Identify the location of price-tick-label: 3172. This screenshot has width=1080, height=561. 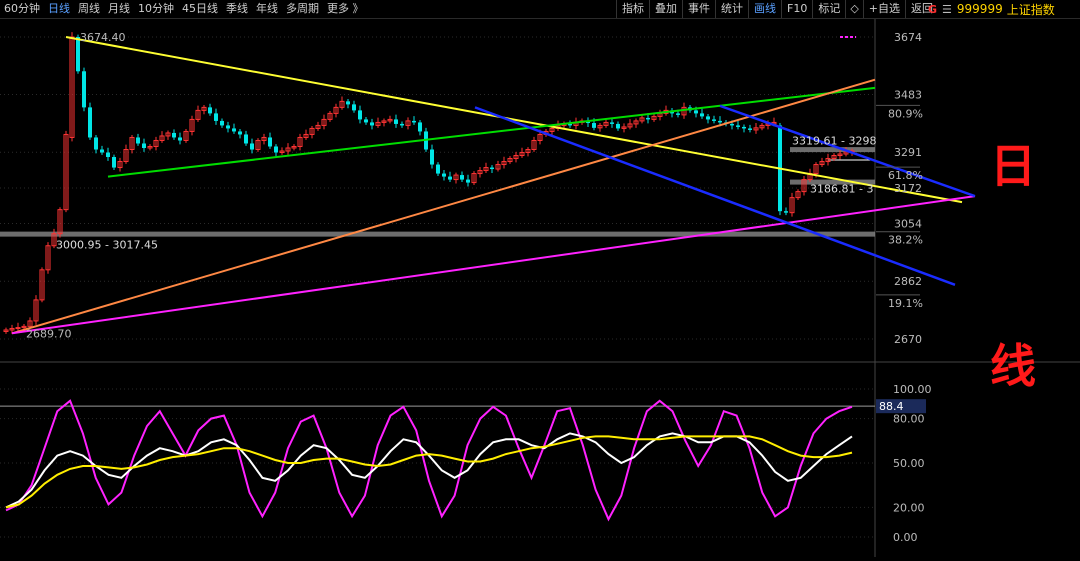
(908, 188).